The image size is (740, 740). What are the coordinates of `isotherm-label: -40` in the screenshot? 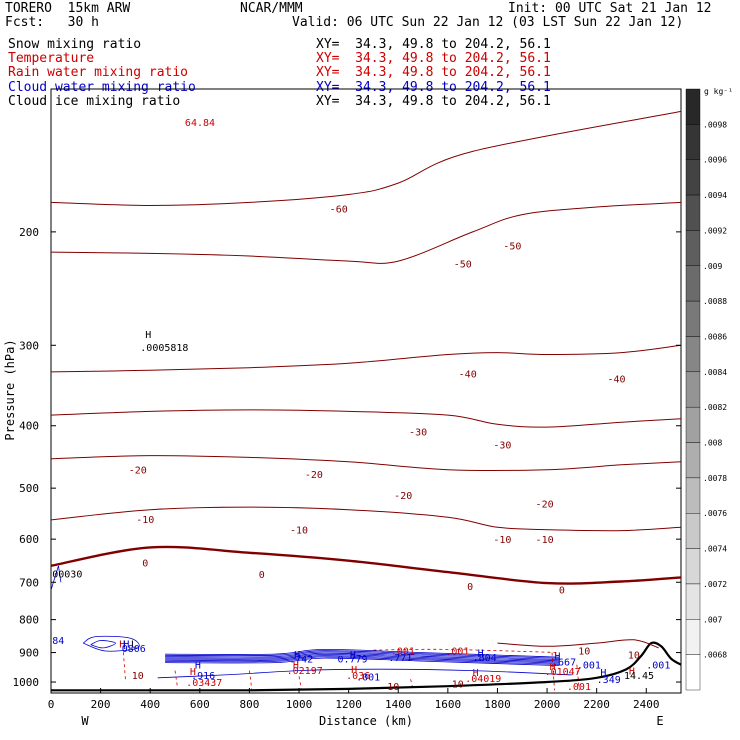 It's located at (468, 375).